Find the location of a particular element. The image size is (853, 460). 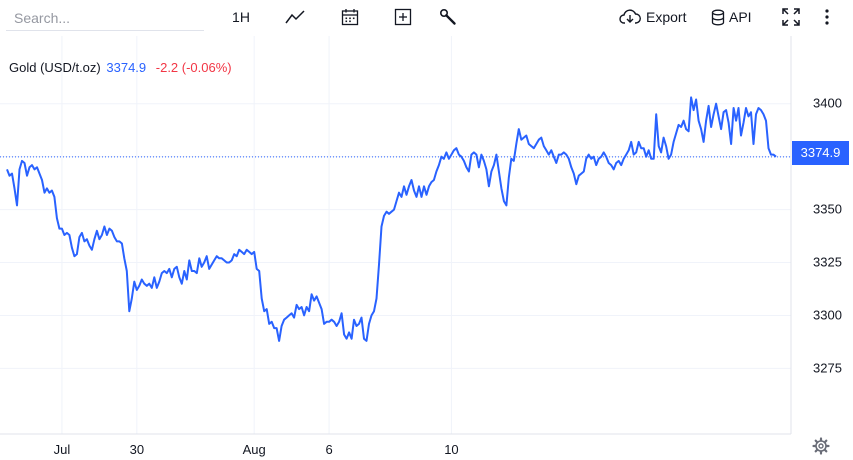

x-tick-label: Jul is located at coordinates (62, 449).